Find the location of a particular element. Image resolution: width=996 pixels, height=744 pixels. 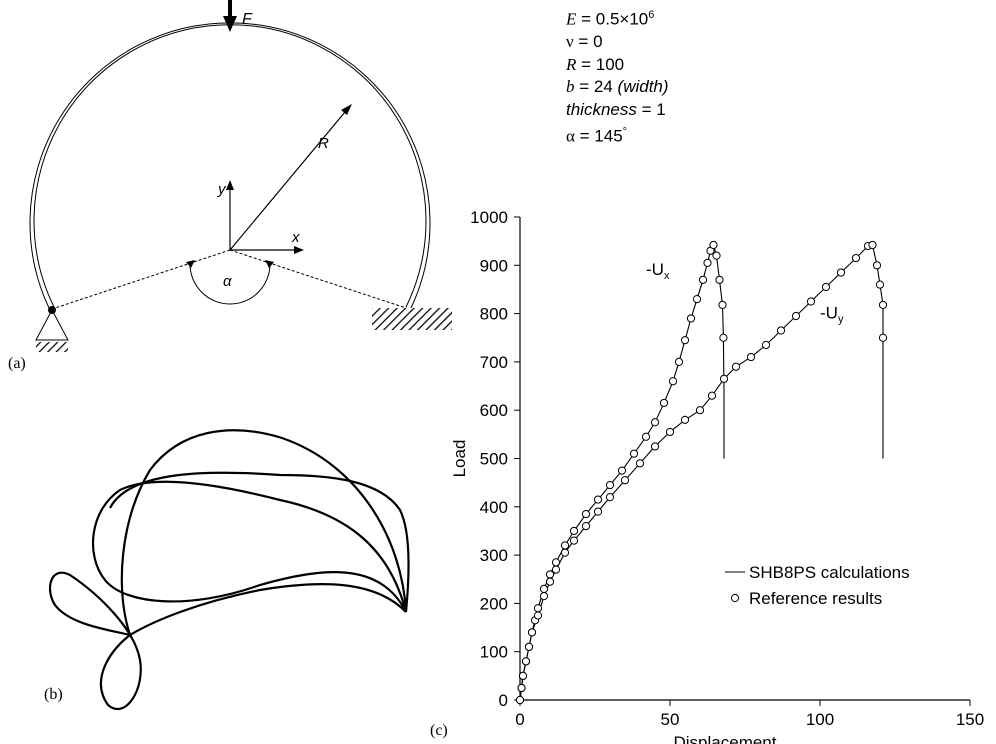

y-tick-label: 900 is located at coordinates (494, 265).